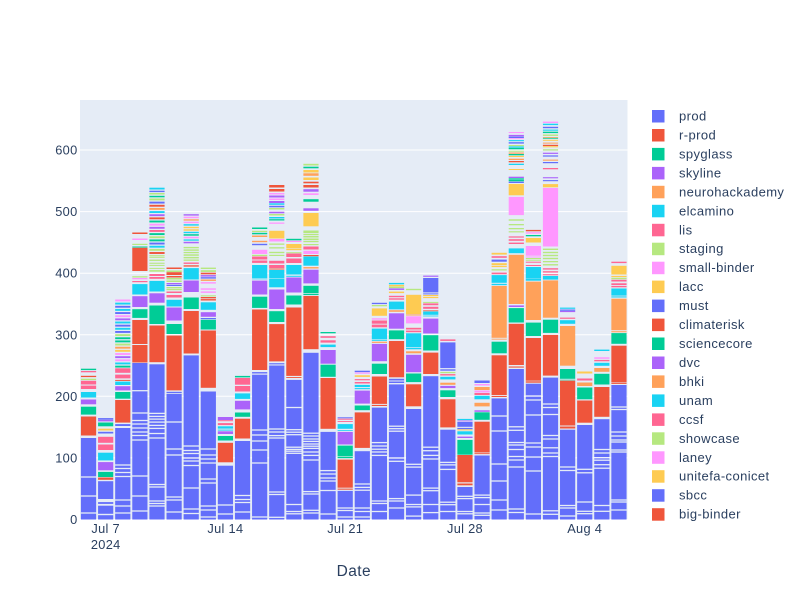 The image size is (800, 605). I want to click on svg-text: elcamino, so click(706, 210).